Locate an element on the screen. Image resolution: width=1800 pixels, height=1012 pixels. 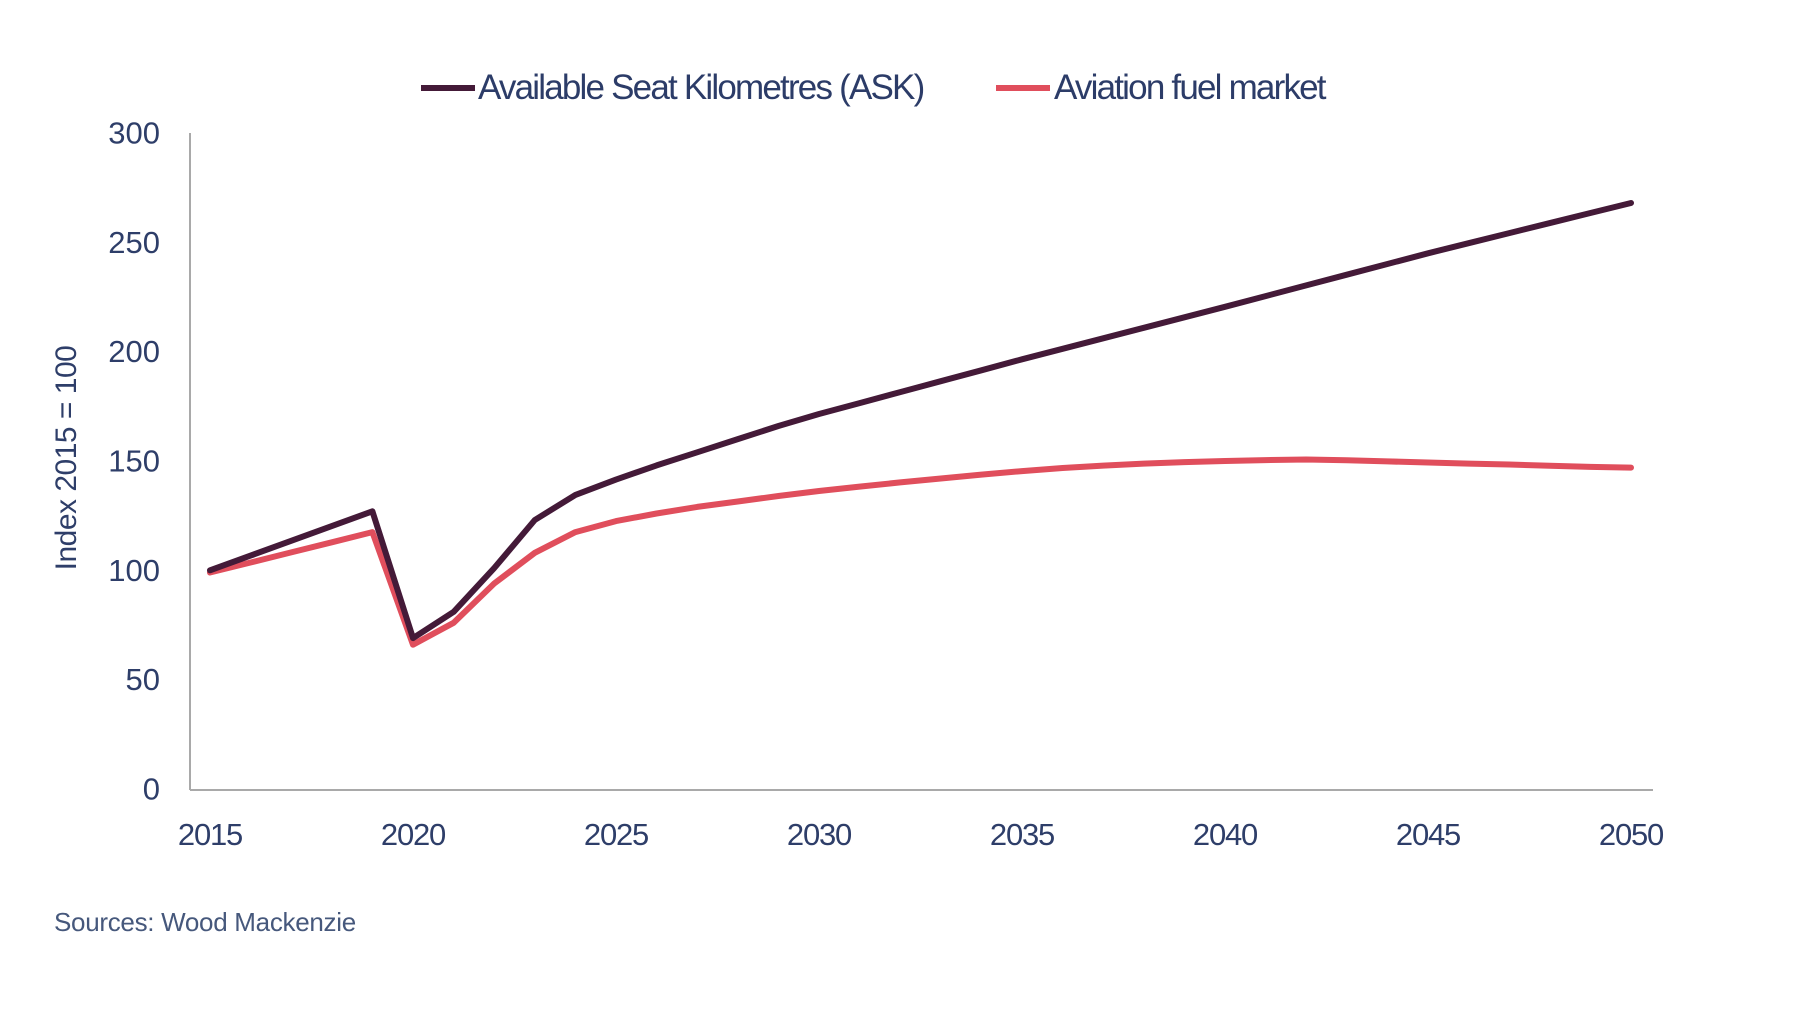
svg-text: 2035 is located at coordinates (1022, 834).